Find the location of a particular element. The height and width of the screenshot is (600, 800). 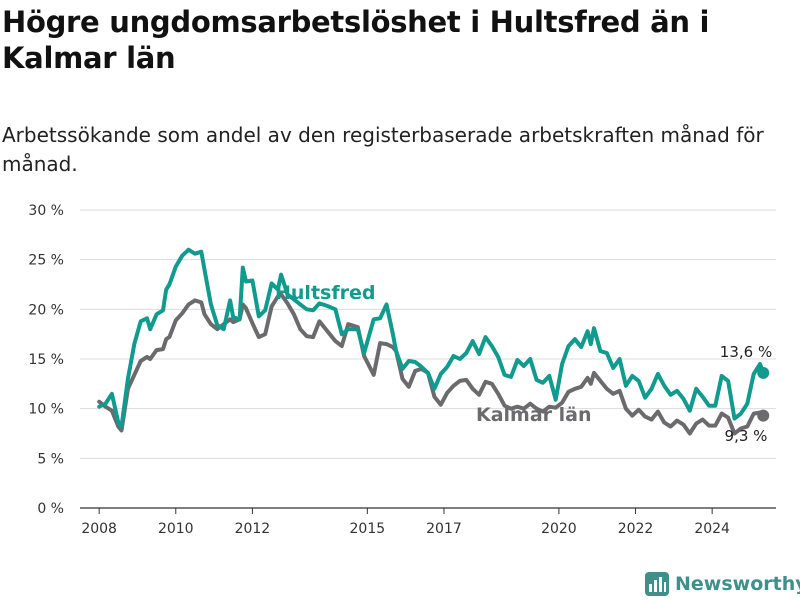

y-axis-tick-labels: 0 % 5 % 10 % 15 % 20 % 25 % 30 % is located at coordinates (46, 360).